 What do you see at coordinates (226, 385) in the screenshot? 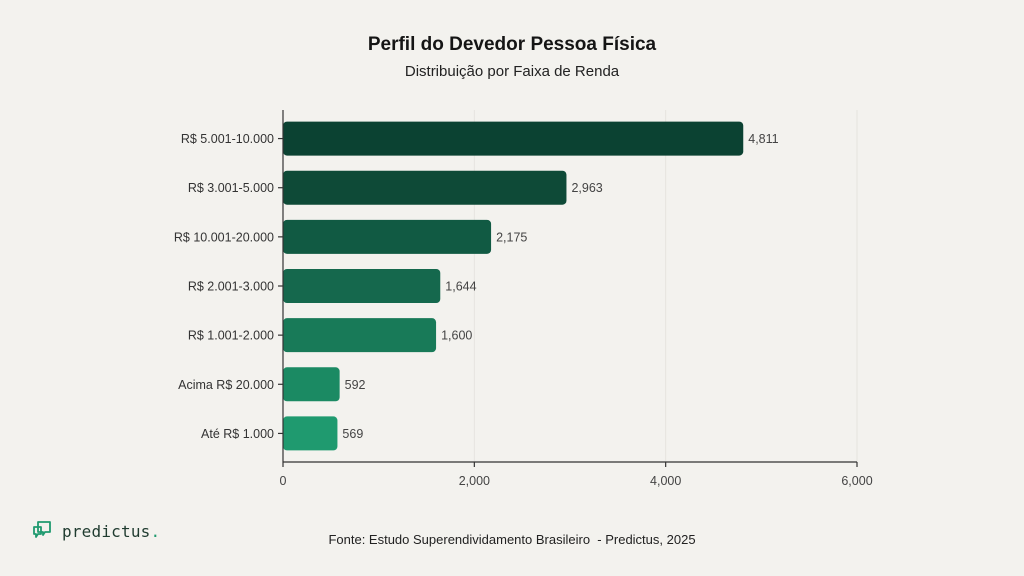
I see `category-label: Acima R$ 20.000` at bounding box center [226, 385].